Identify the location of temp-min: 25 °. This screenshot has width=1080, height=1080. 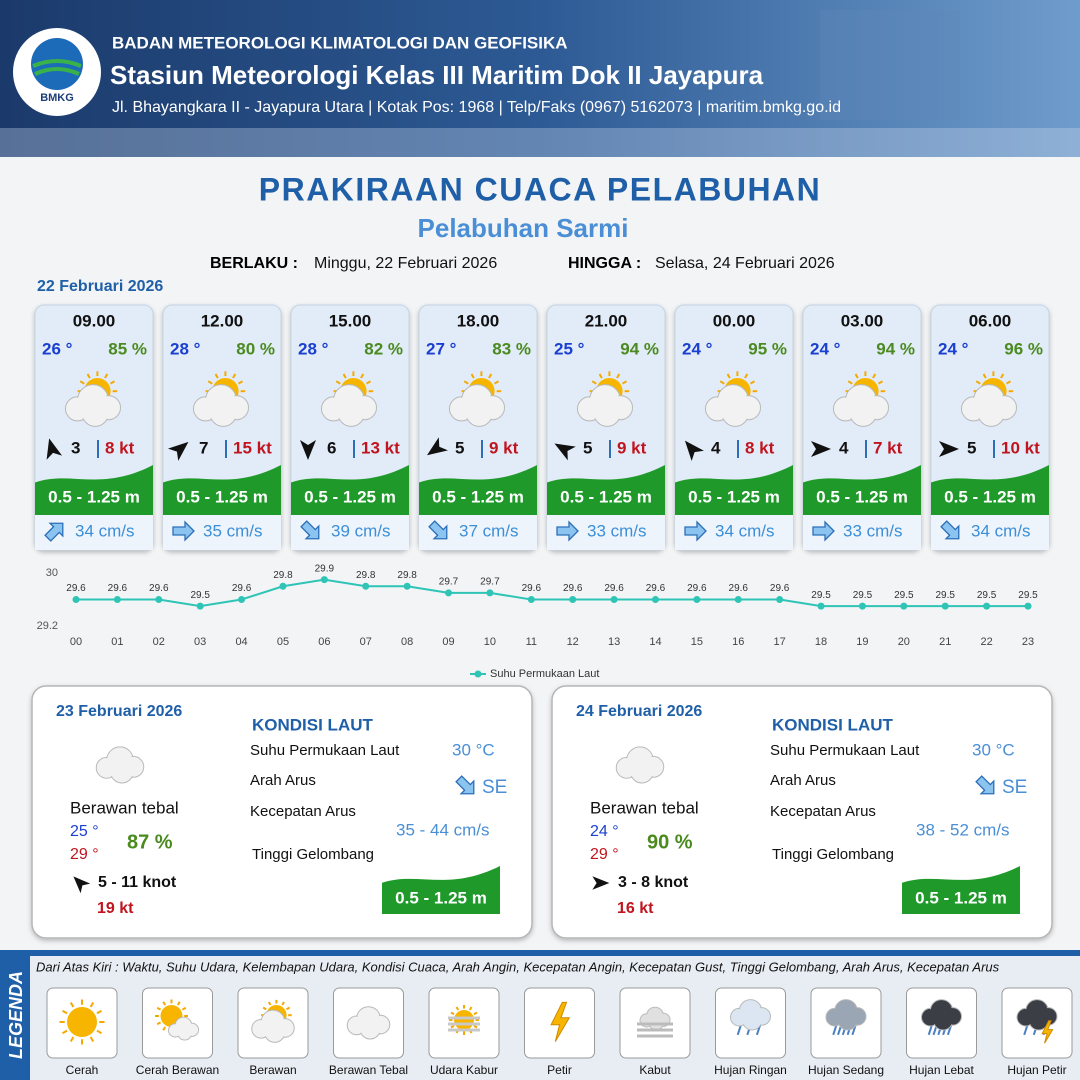
(84, 831).